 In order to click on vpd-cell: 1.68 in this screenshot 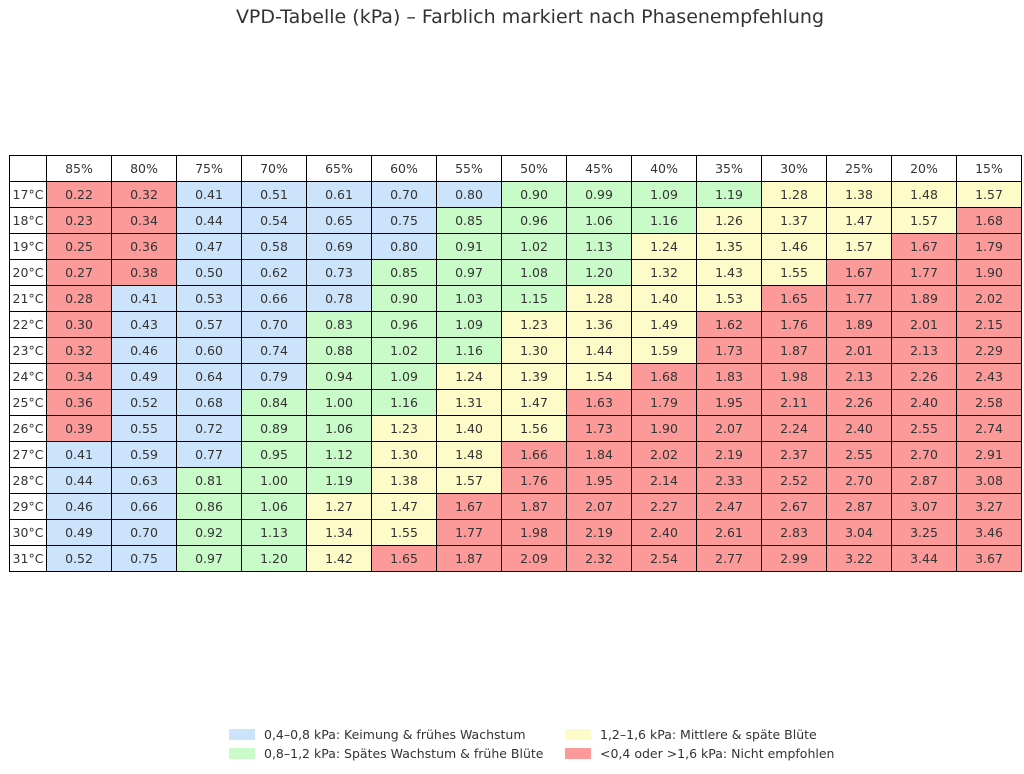, I will do `click(989, 220)`.